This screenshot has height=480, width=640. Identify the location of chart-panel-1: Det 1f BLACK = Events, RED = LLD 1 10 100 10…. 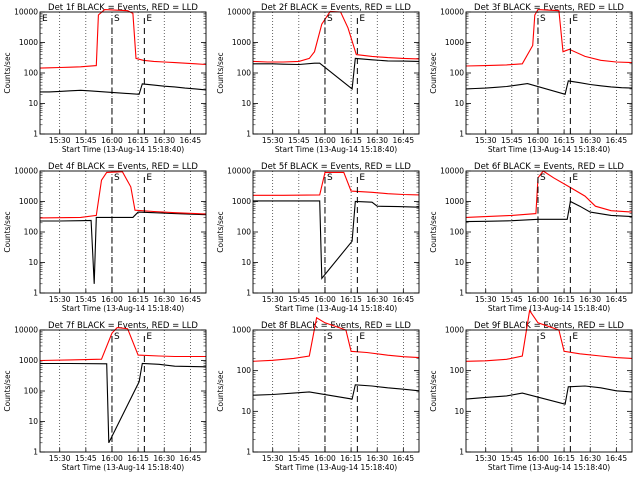
(105, 78).